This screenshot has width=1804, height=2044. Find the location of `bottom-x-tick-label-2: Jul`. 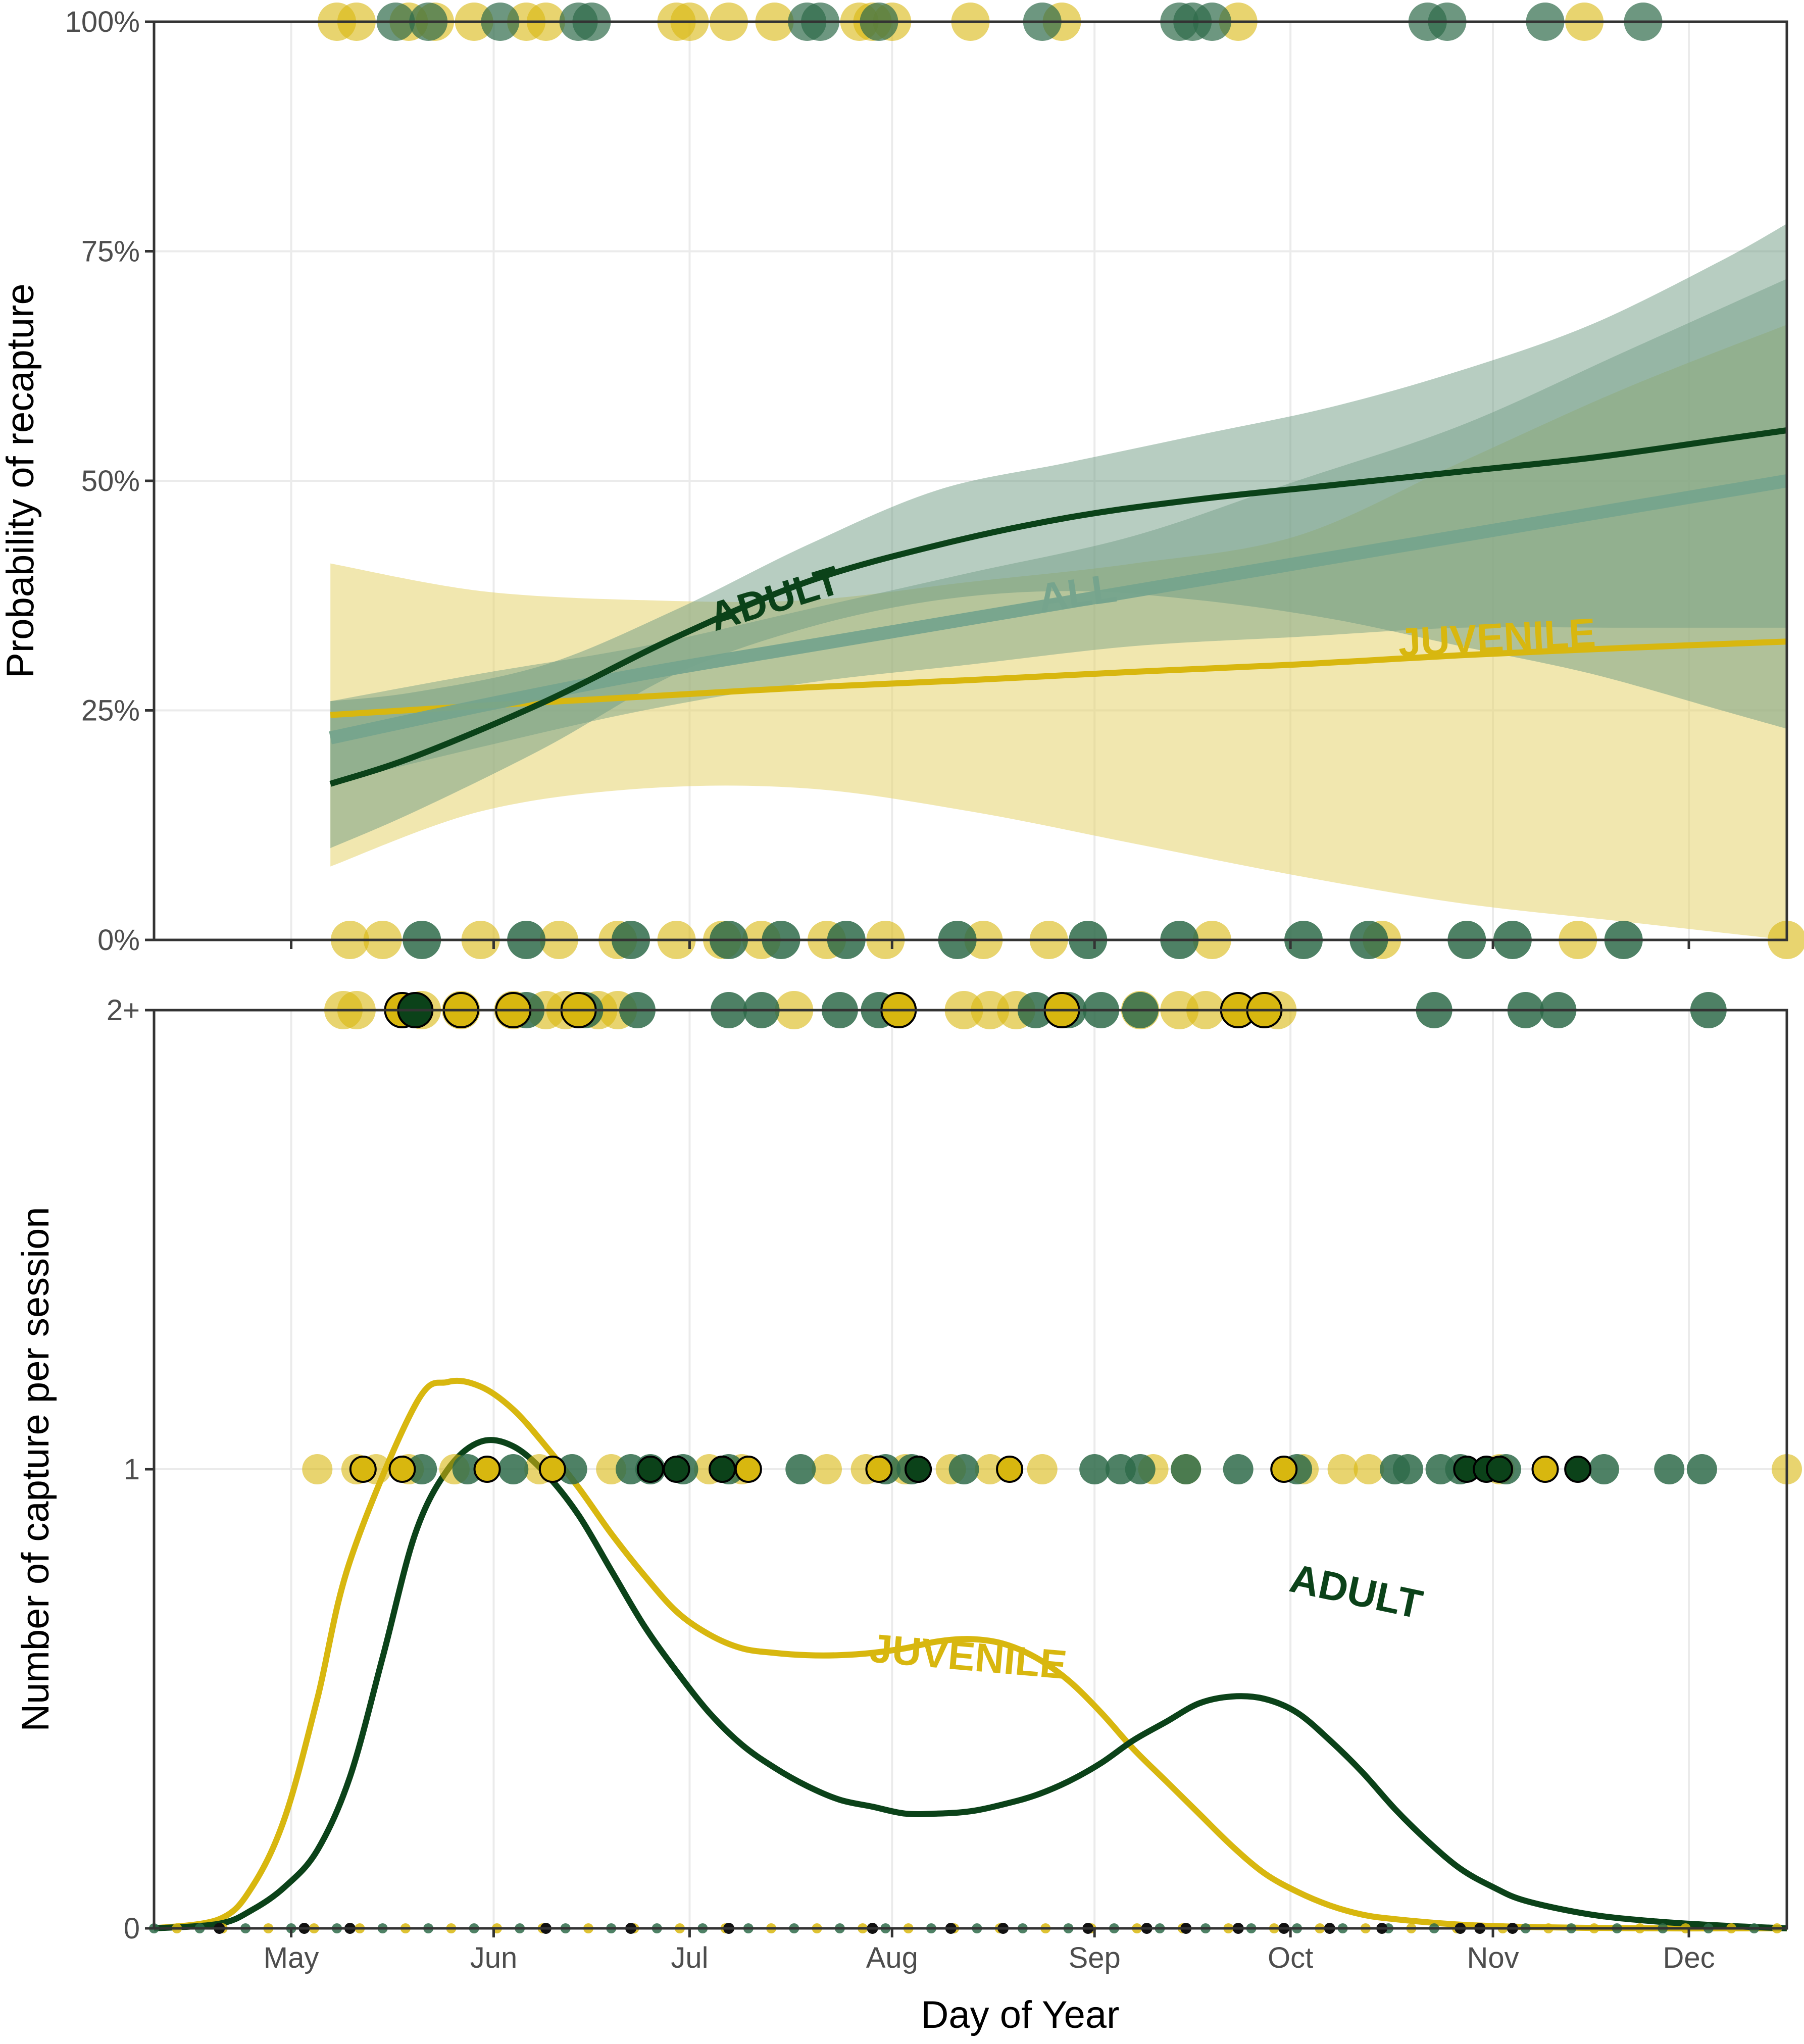

bottom-x-tick-label-2: Jul is located at coordinates (690, 1957).